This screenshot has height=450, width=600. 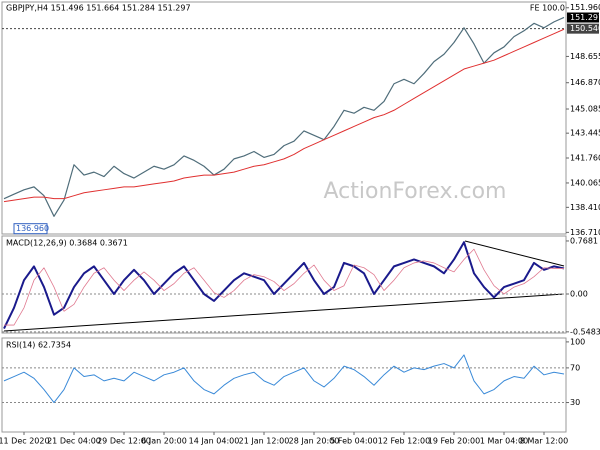 I want to click on y-tick-label: 140.065, so click(x=585, y=182).